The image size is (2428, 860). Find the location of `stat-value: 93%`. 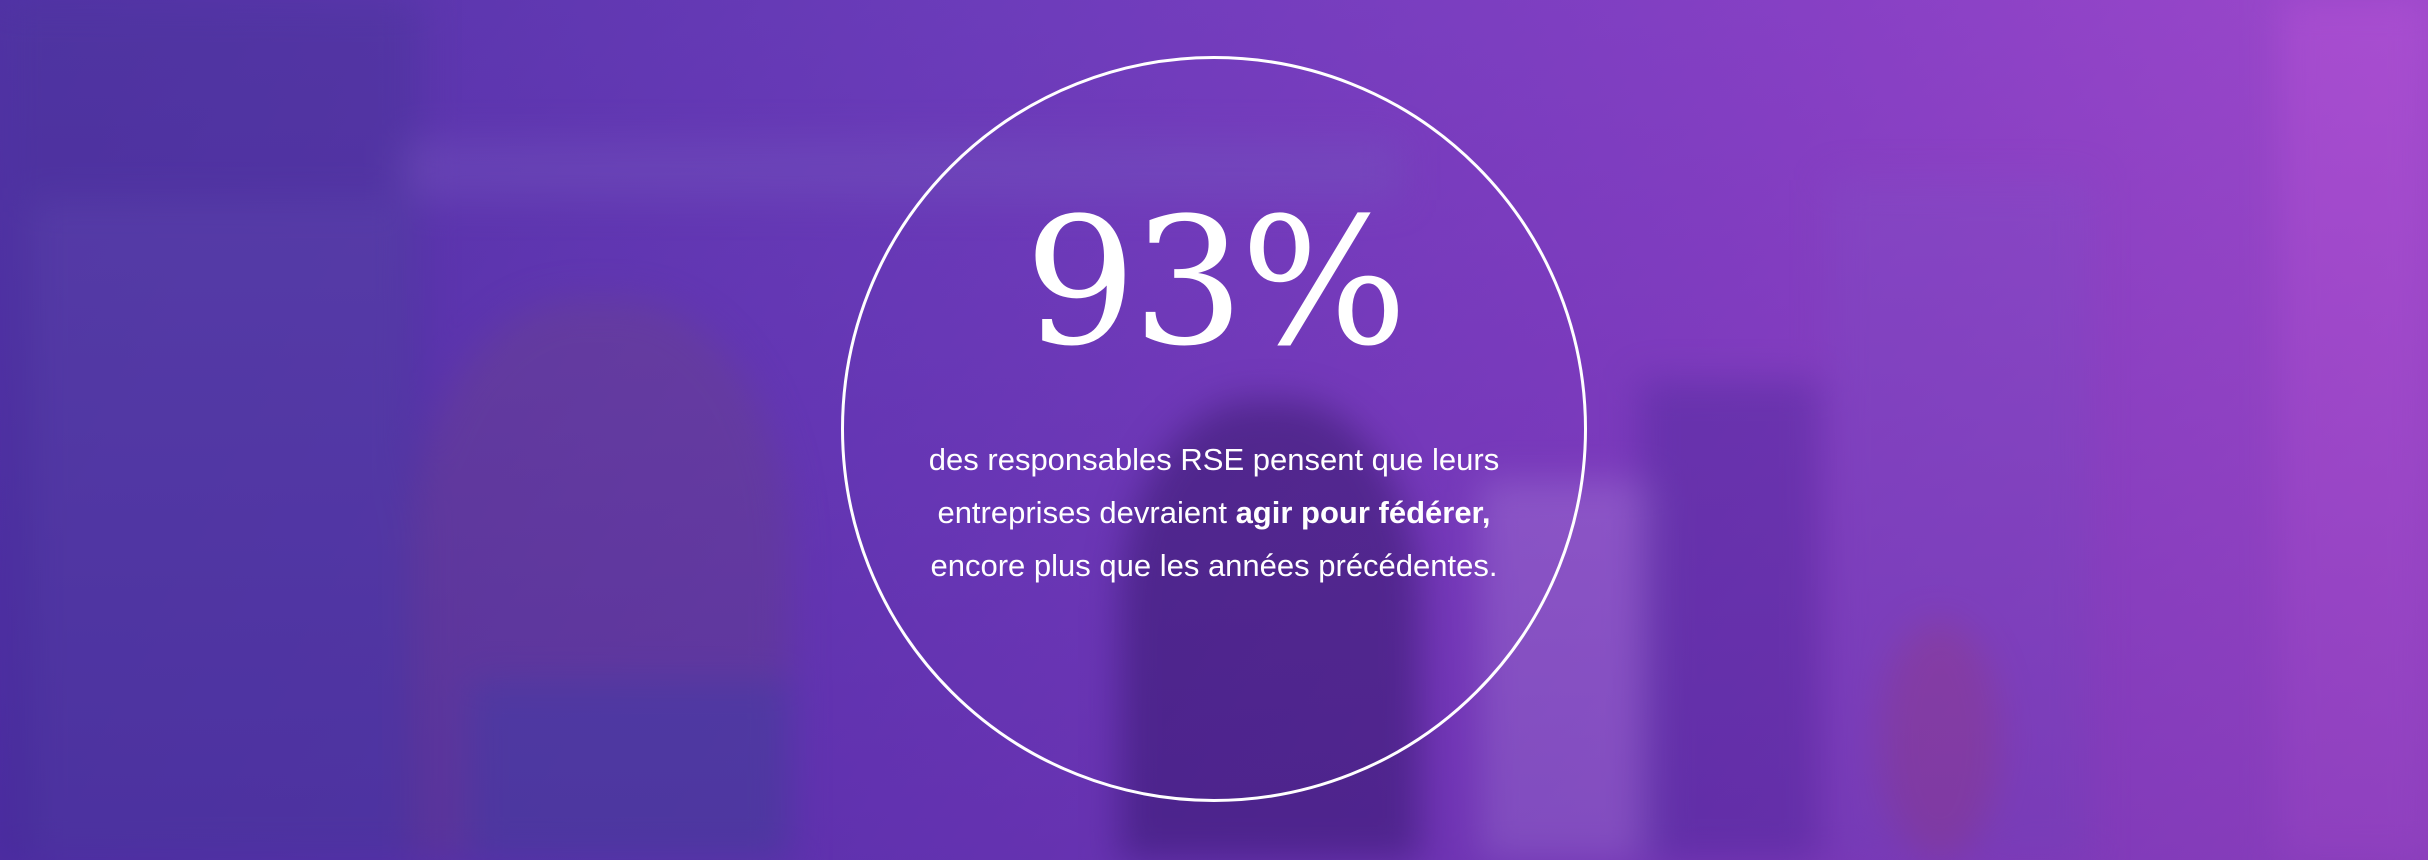

stat-value: 93% is located at coordinates (1215, 282).